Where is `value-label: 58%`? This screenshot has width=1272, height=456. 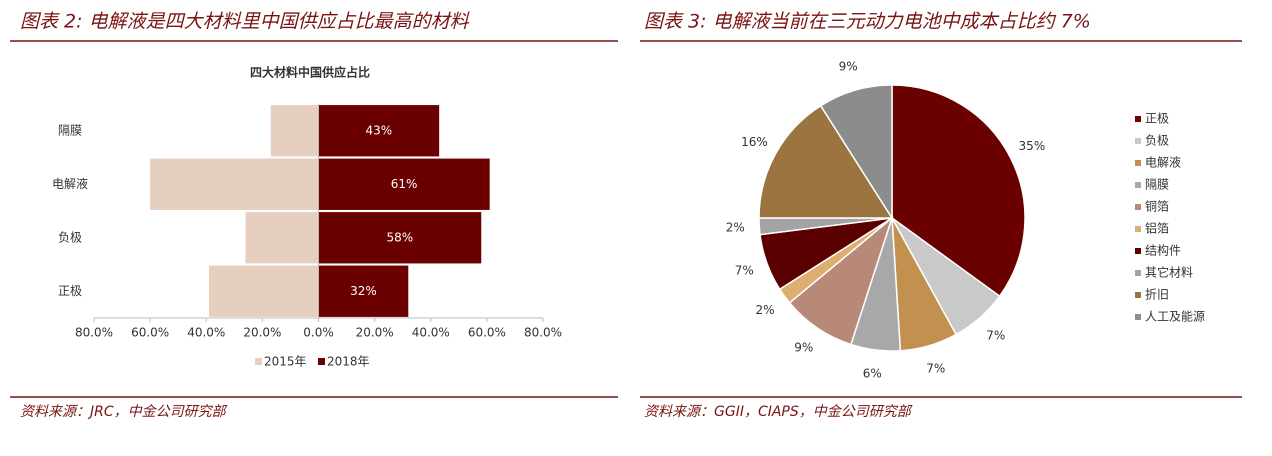 value-label: 58% is located at coordinates (400, 237).